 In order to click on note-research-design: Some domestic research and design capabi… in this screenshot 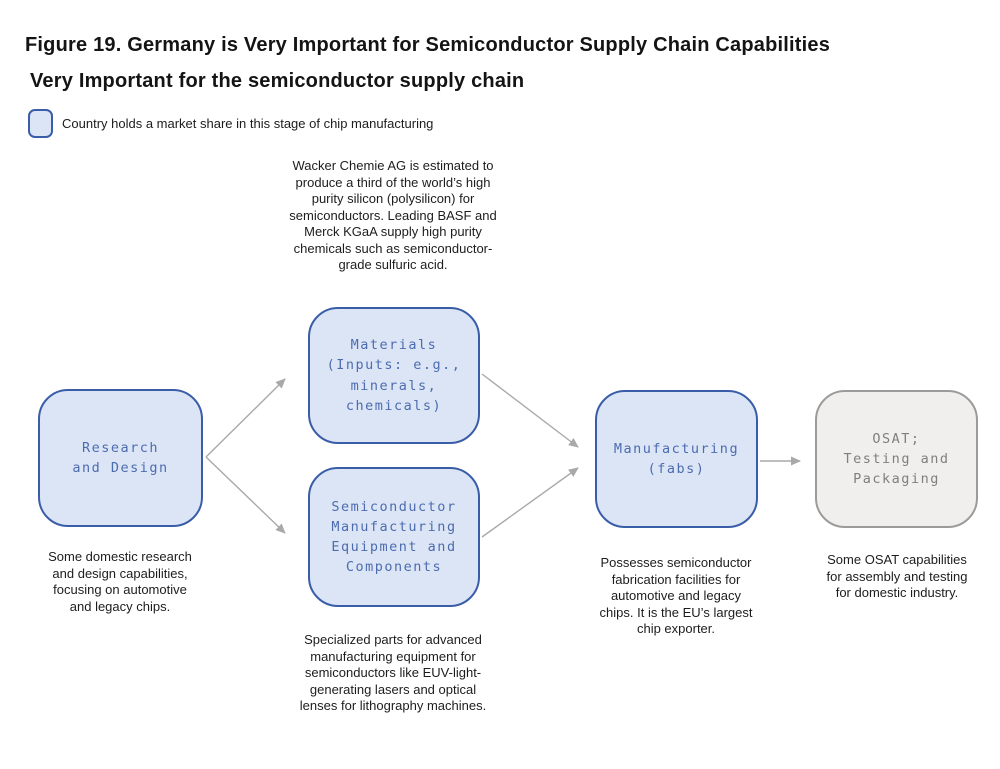, I will do `click(120, 581)`.